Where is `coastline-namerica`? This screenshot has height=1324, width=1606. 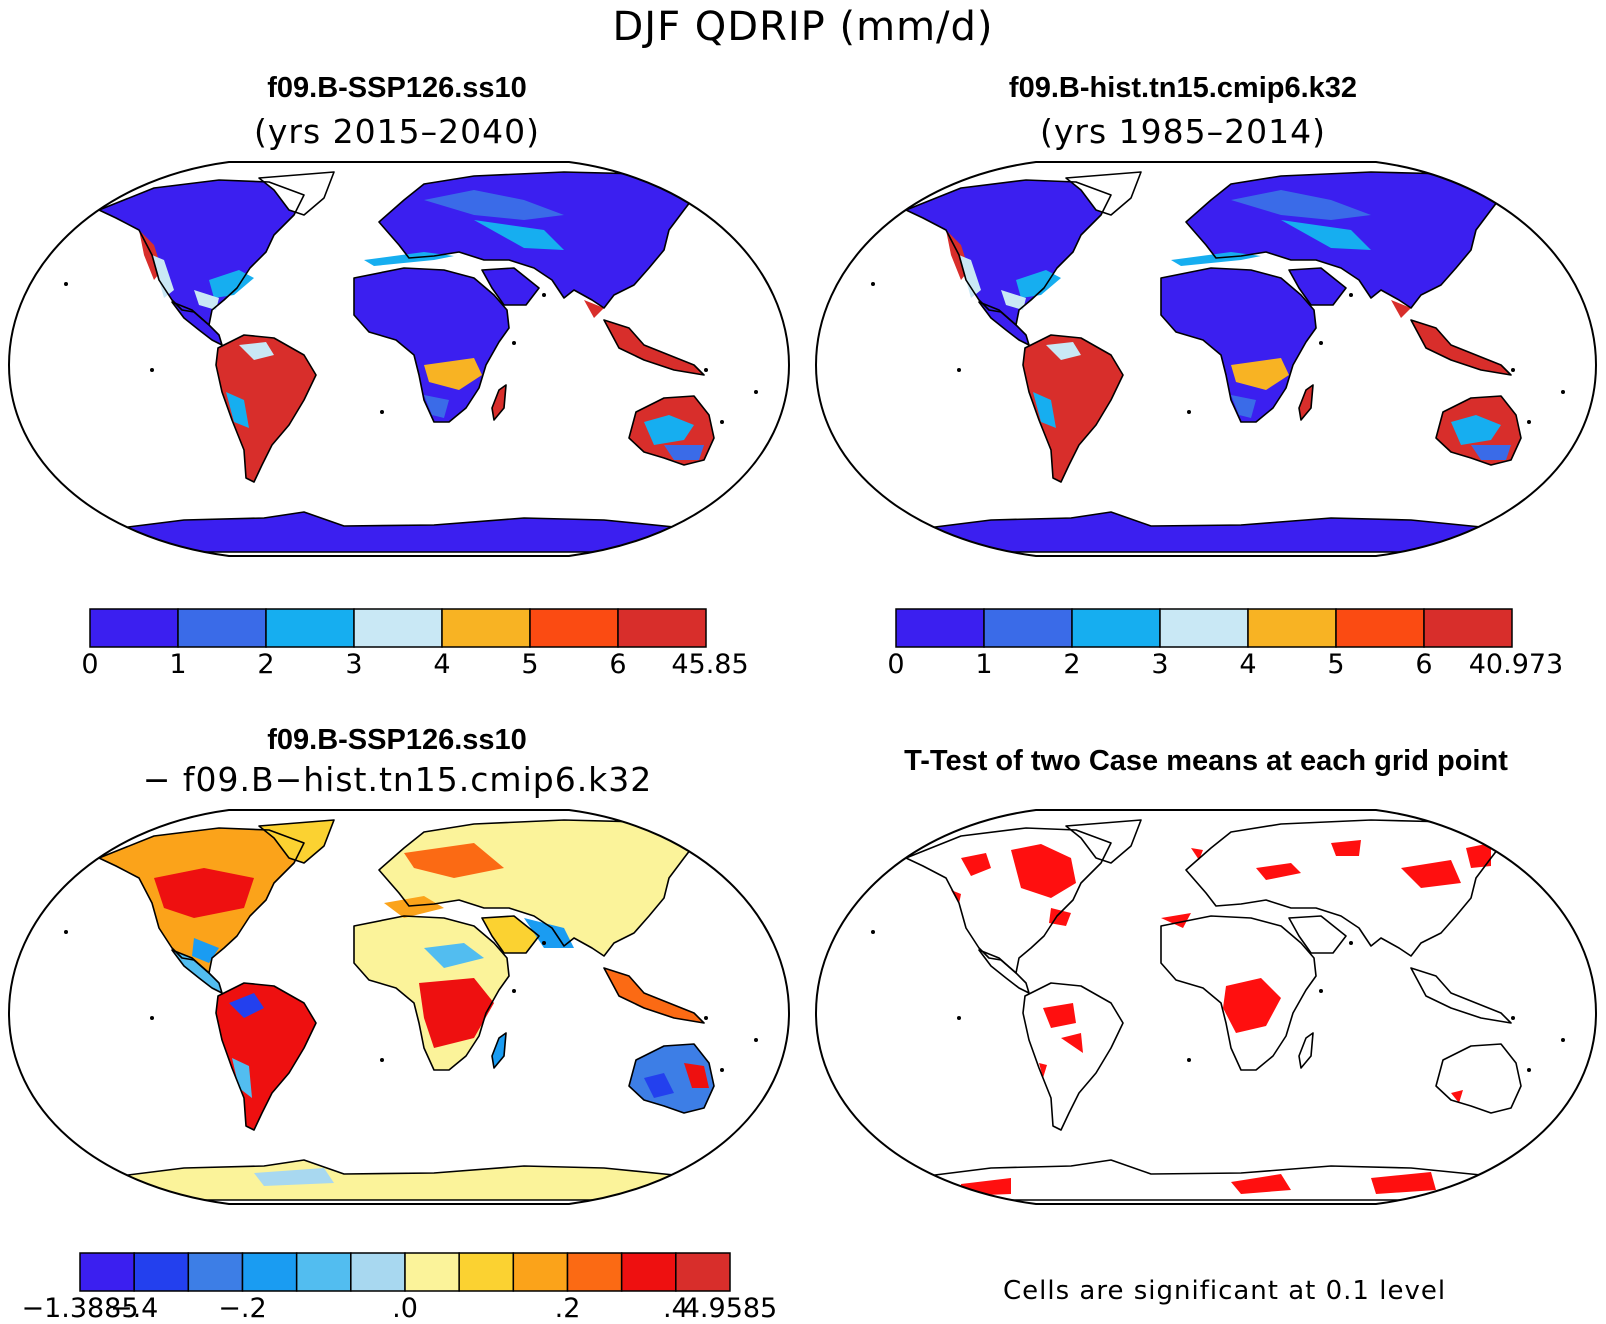
coastline-namerica is located at coordinates (201, 252).